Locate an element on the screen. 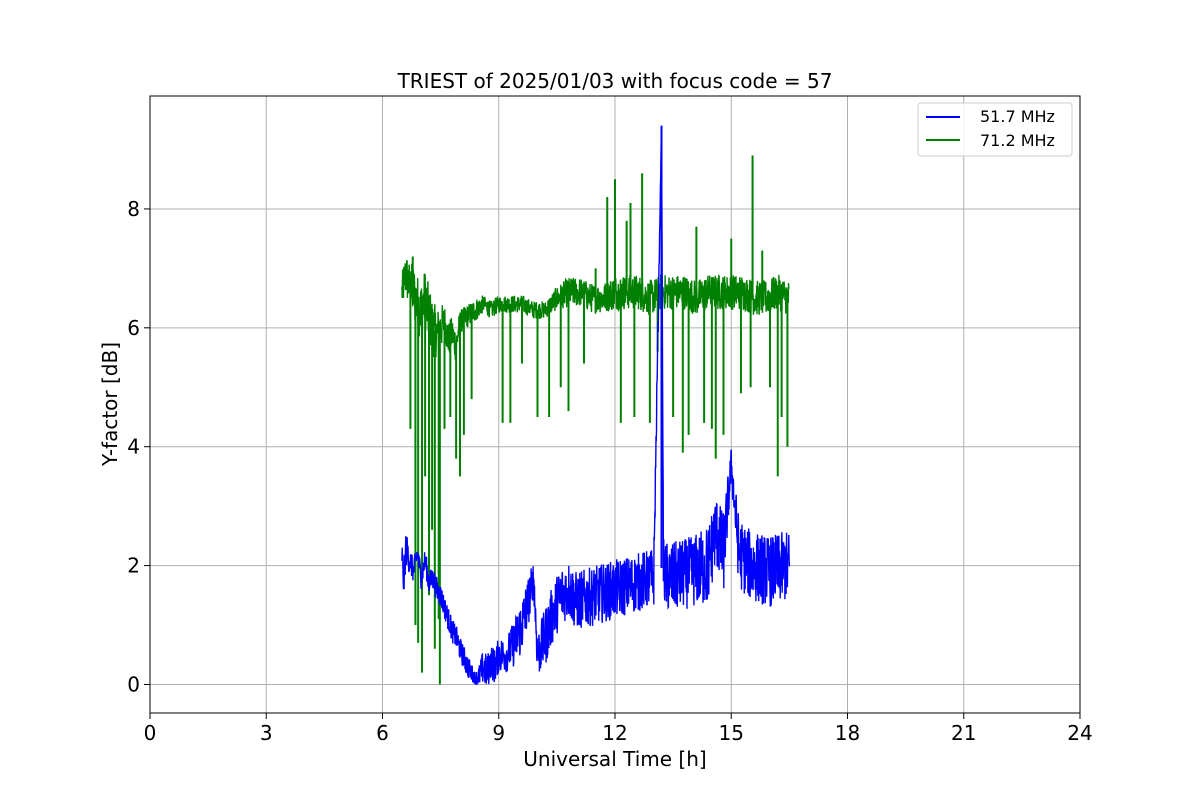 Image resolution: width=1200 pixels, height=800 pixels. x-tick-label: 9 is located at coordinates (498, 733).